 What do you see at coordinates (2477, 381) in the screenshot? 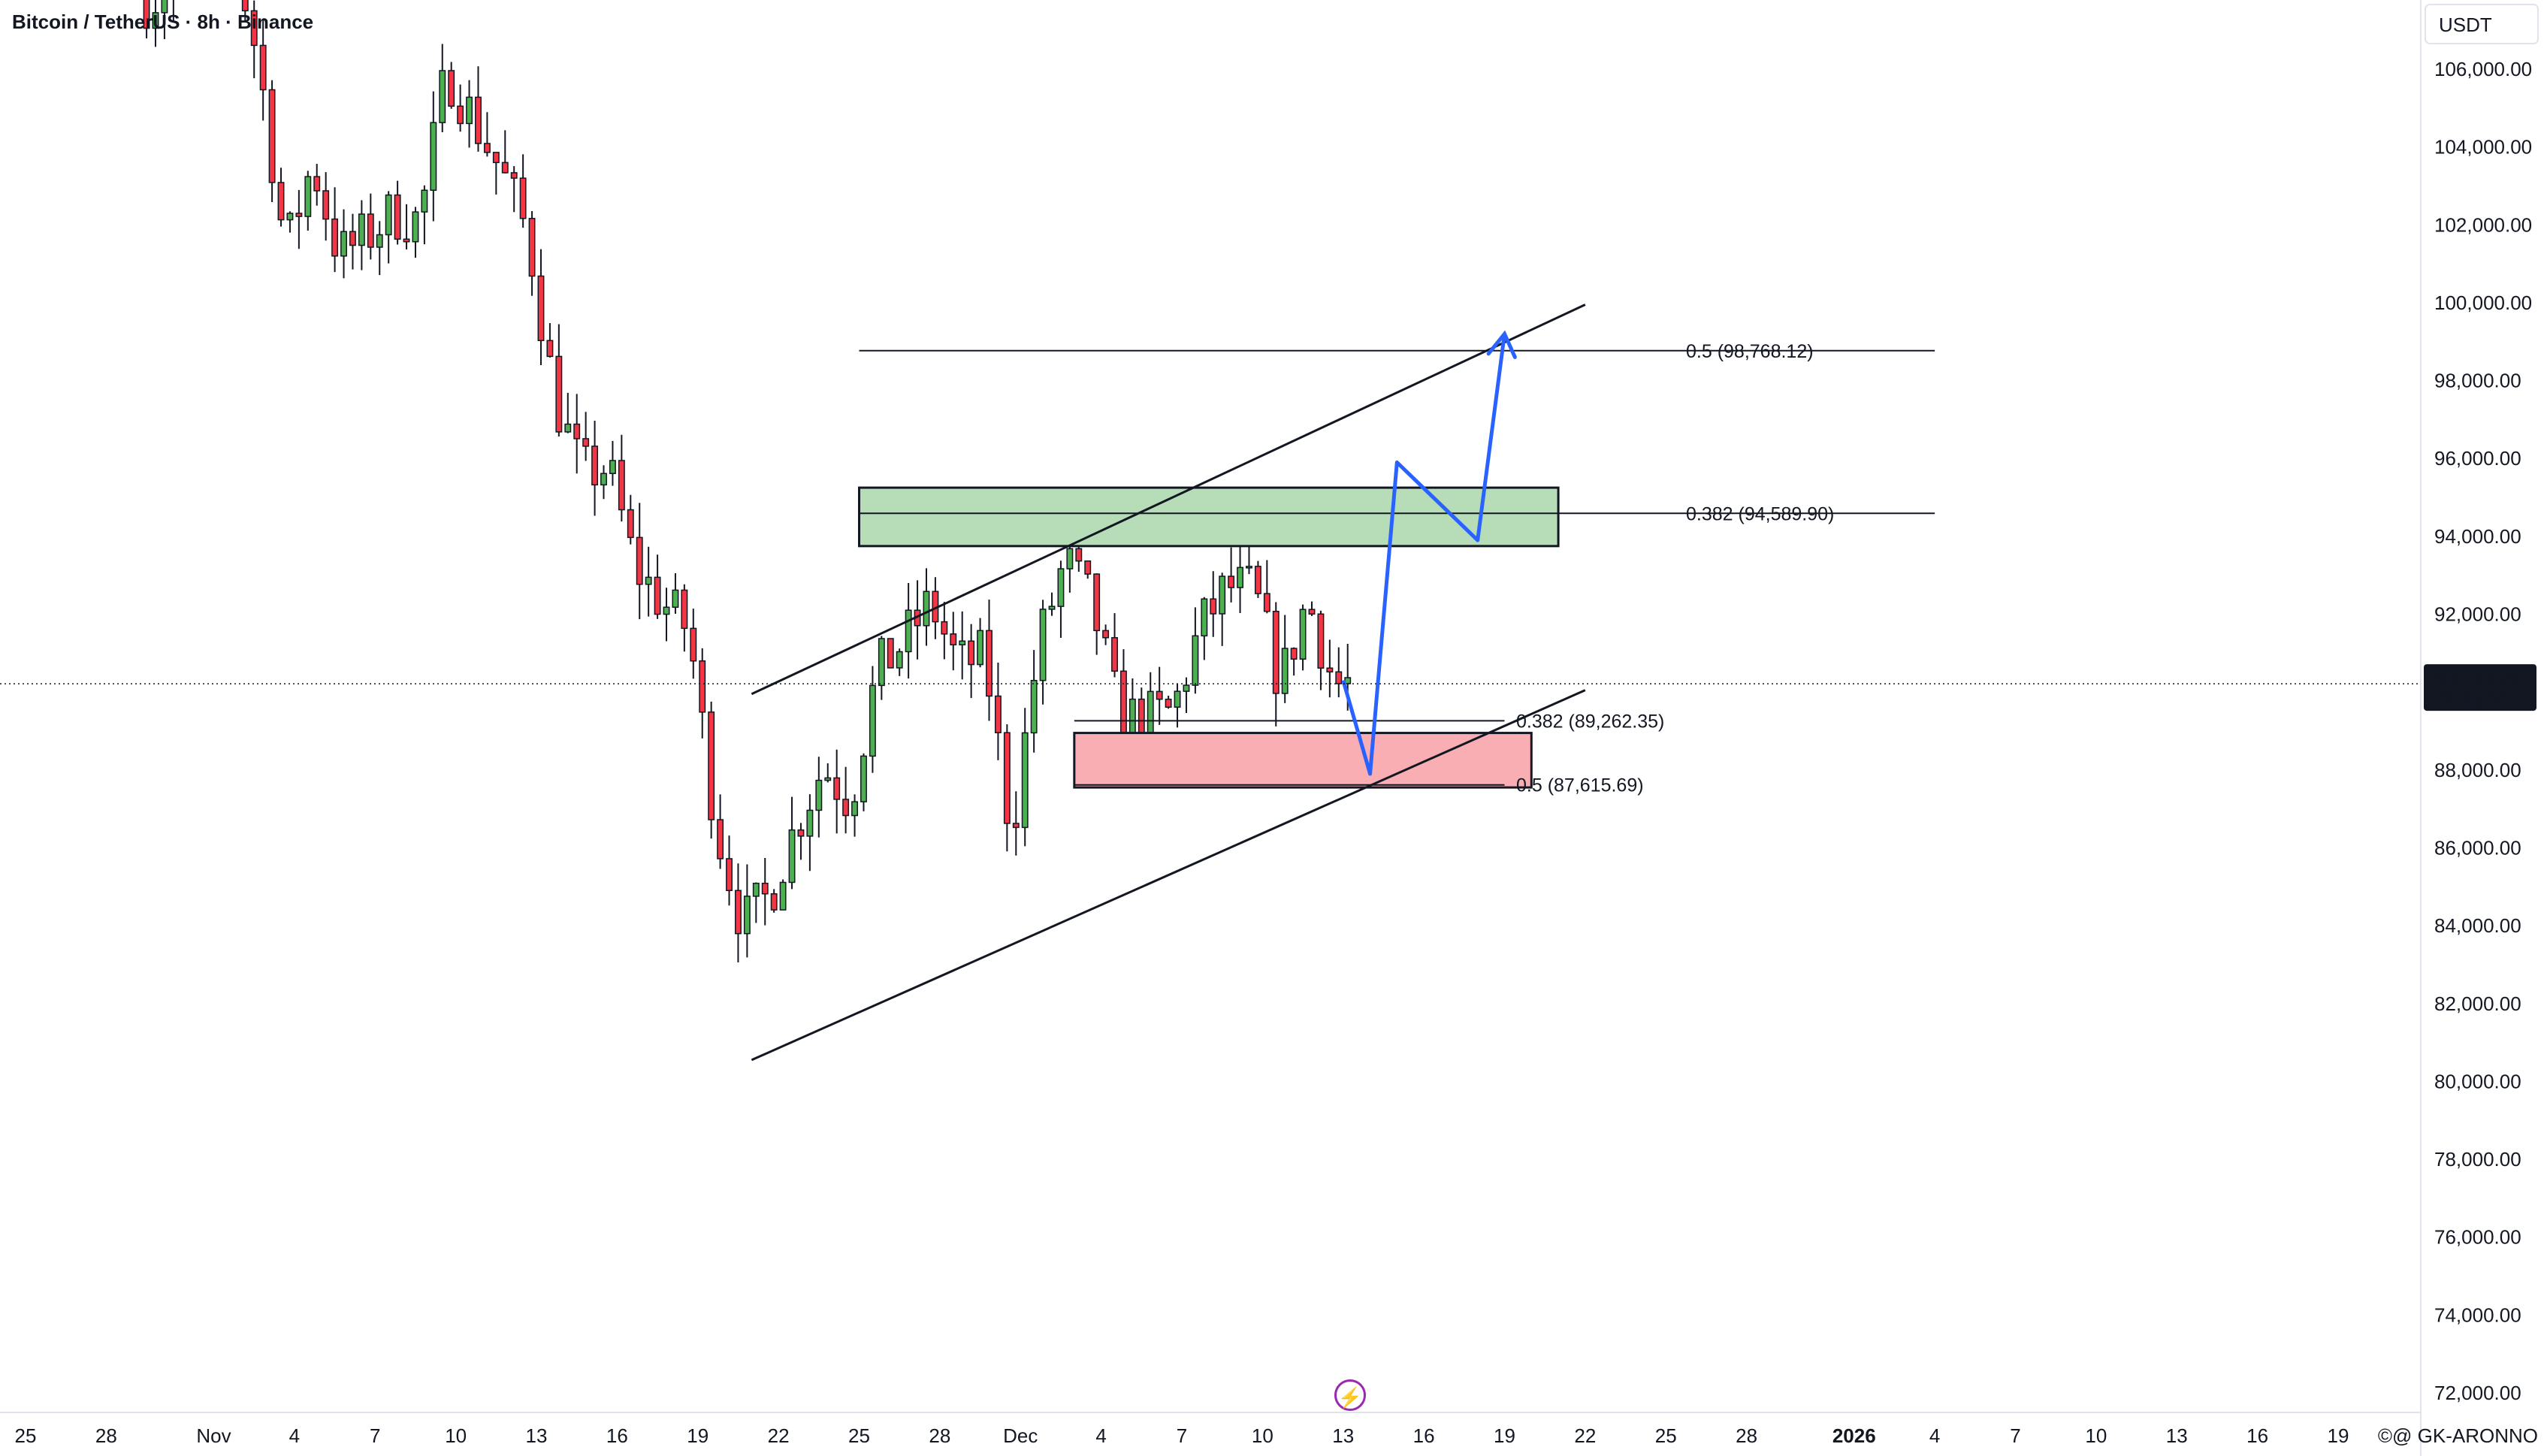
I see `y-tick-label: 98,000.00` at bounding box center [2477, 381].